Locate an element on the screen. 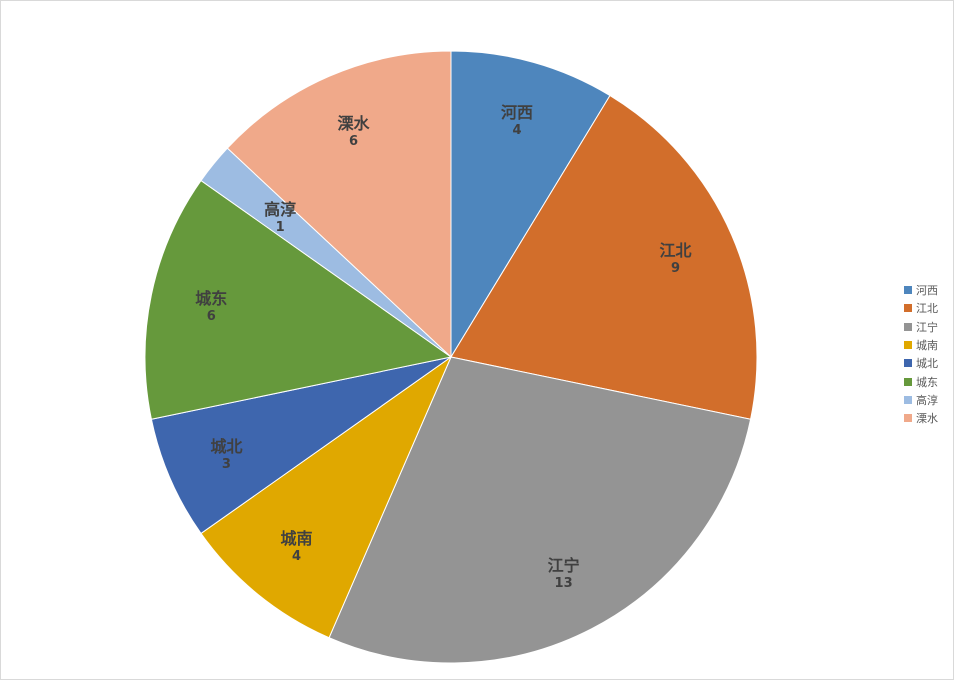 Image resolution: width=954 pixels, height=680 pixels. data-label: 河西 4 is located at coordinates (517, 121).